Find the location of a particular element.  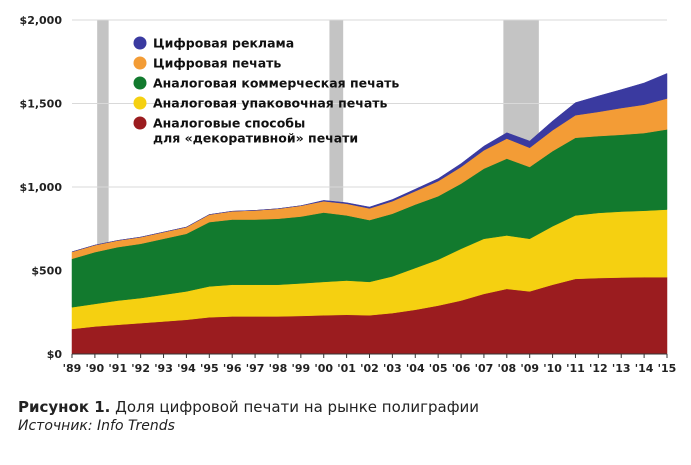

x-tick-label: '98 is located at coordinates (278, 368).